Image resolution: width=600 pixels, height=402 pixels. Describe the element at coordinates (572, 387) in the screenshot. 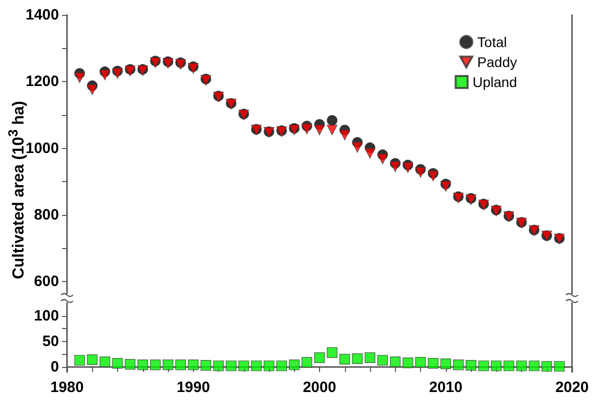

I see `x-tick-label: 2020` at that location.